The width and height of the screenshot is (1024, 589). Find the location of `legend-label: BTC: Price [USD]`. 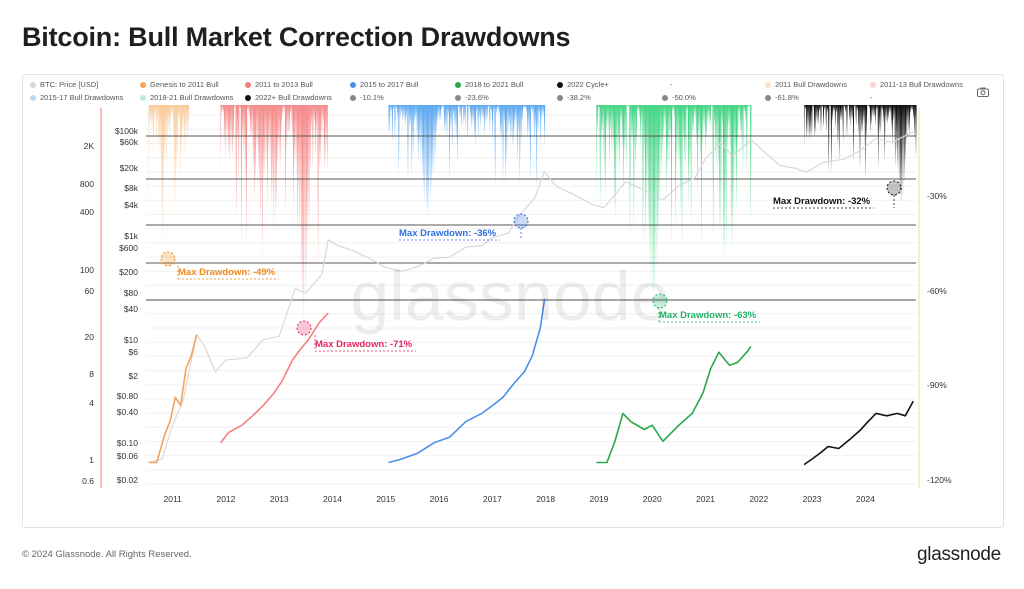

legend-label: BTC: Price [USD] is located at coordinates (69, 84).